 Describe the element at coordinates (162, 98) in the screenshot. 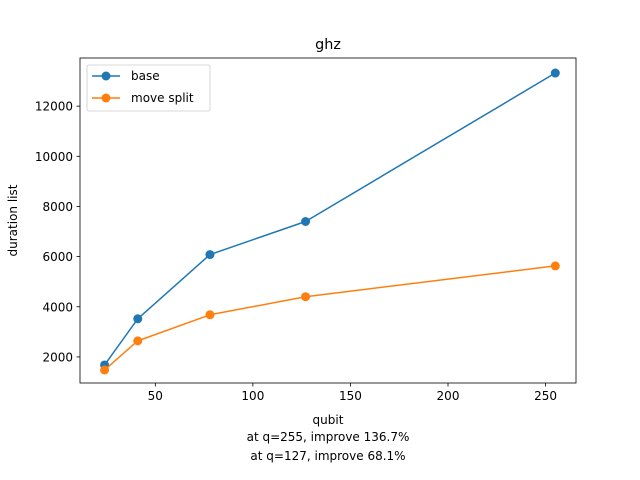

I see `legend-label-move-split: move split` at that location.